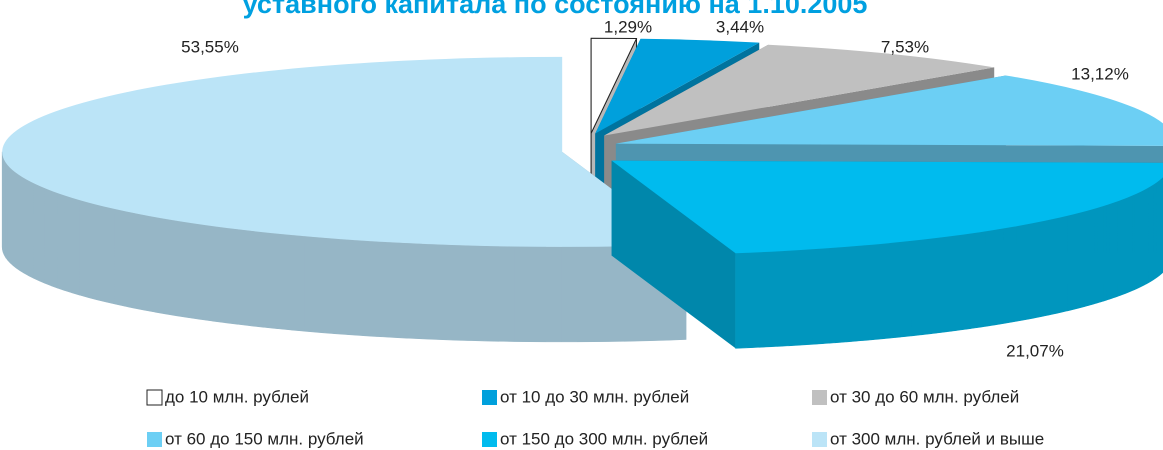 Image resolution: width=1163 pixels, height=450 pixels. What do you see at coordinates (237, 396) in the screenshot?
I see `legend-label: до 10 млн. рублей` at bounding box center [237, 396].